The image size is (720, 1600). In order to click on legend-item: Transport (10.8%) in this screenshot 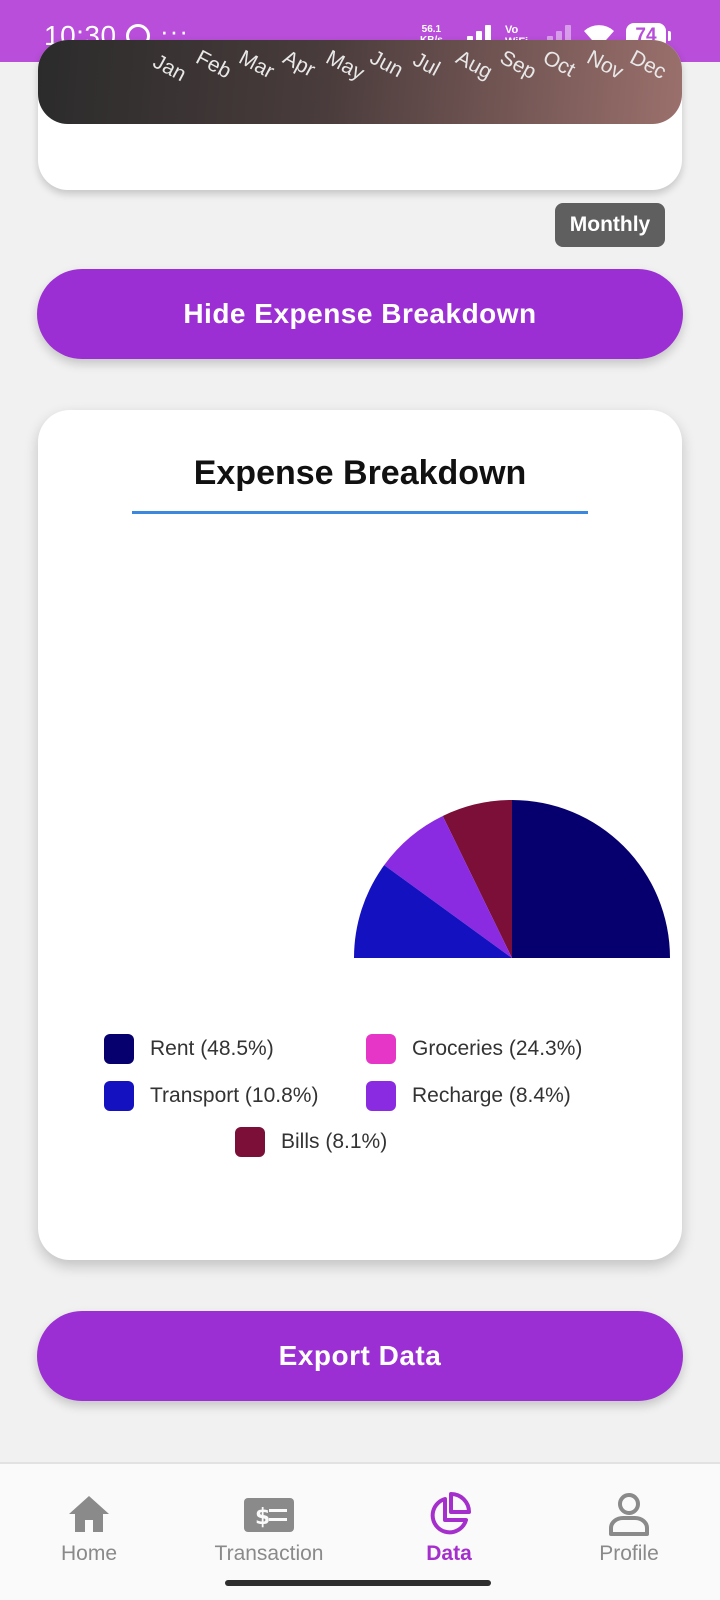, I will do `click(211, 1096)`.